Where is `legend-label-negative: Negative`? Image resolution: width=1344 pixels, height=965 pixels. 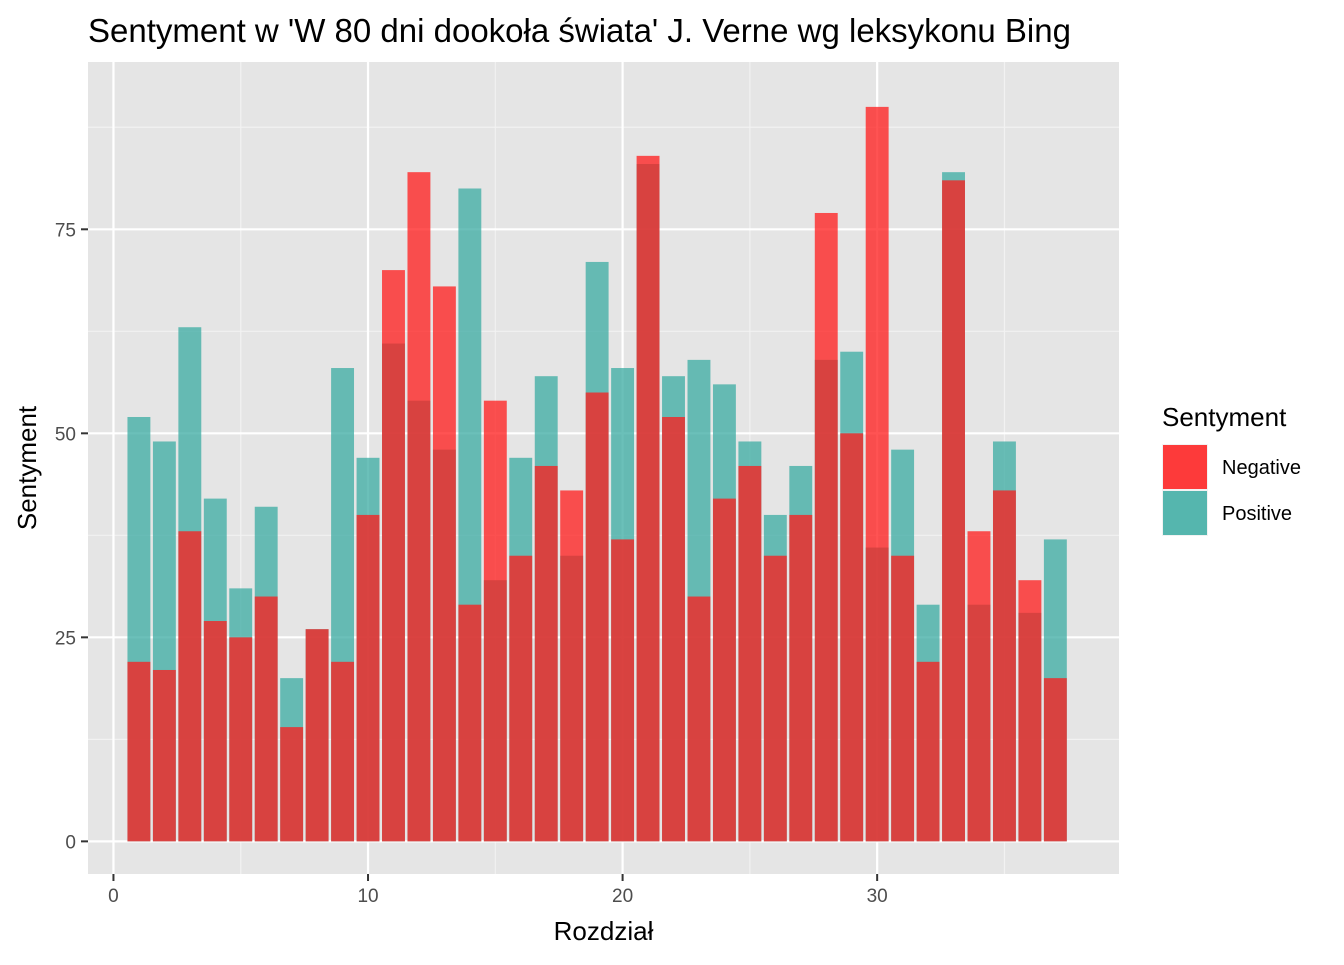 legend-label-negative: Negative is located at coordinates (1261, 468).